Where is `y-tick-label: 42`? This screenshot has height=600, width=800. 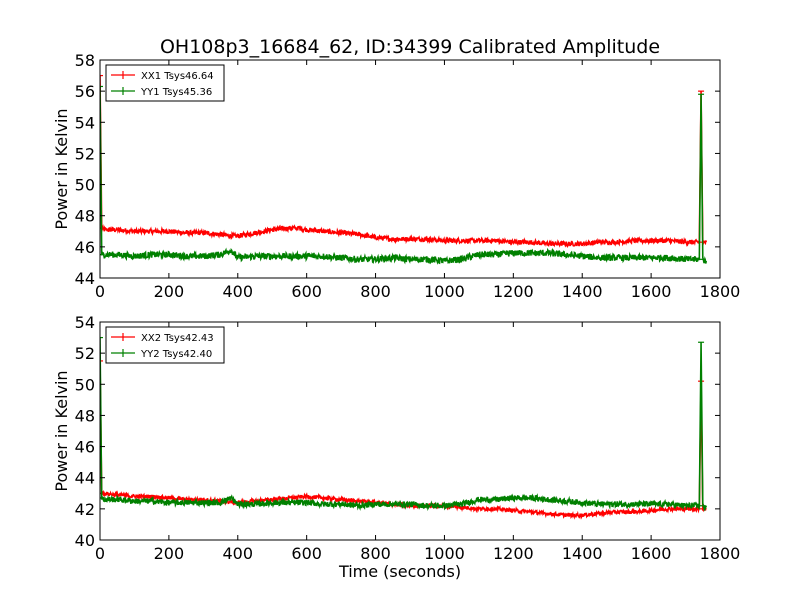
y-tick-label: 42 is located at coordinates (85, 509).